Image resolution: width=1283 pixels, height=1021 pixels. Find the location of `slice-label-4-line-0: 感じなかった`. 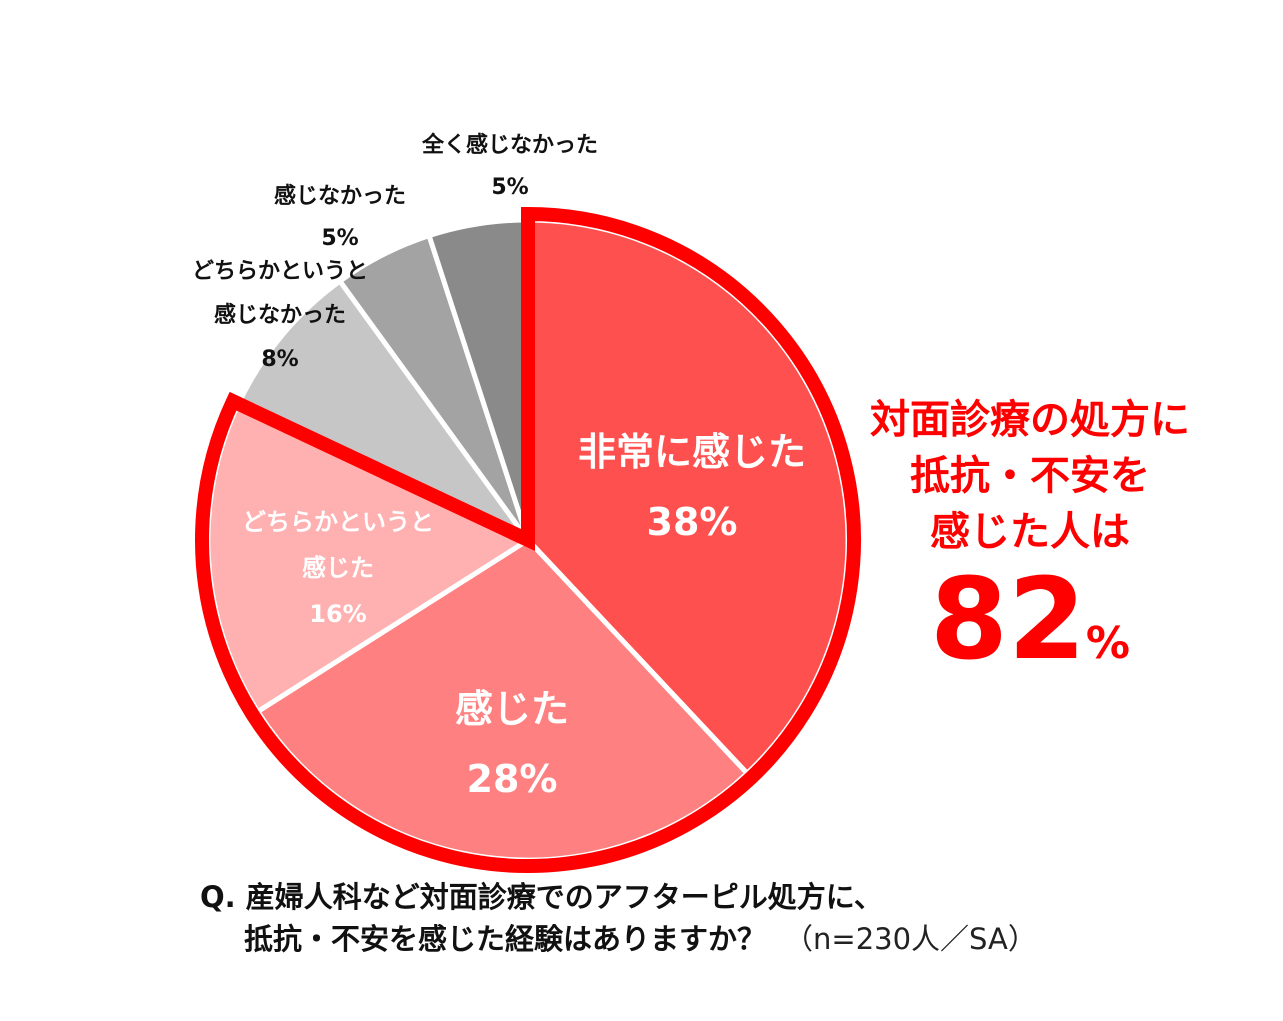

slice-label-4-line-0: 感じなかった is located at coordinates (340, 196).